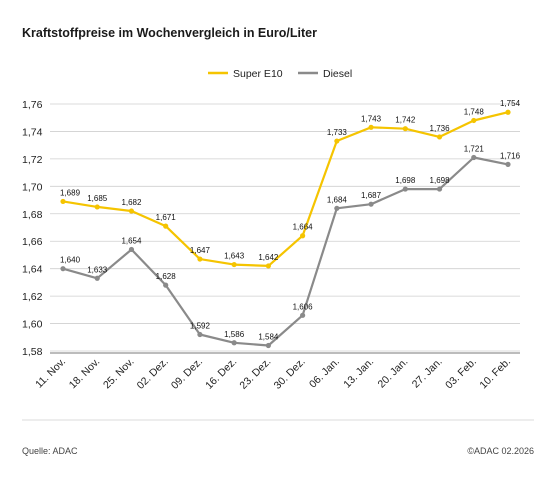  What do you see at coordinates (131, 240) in the screenshot?
I see `data-label-diesel: 1,654` at bounding box center [131, 240].